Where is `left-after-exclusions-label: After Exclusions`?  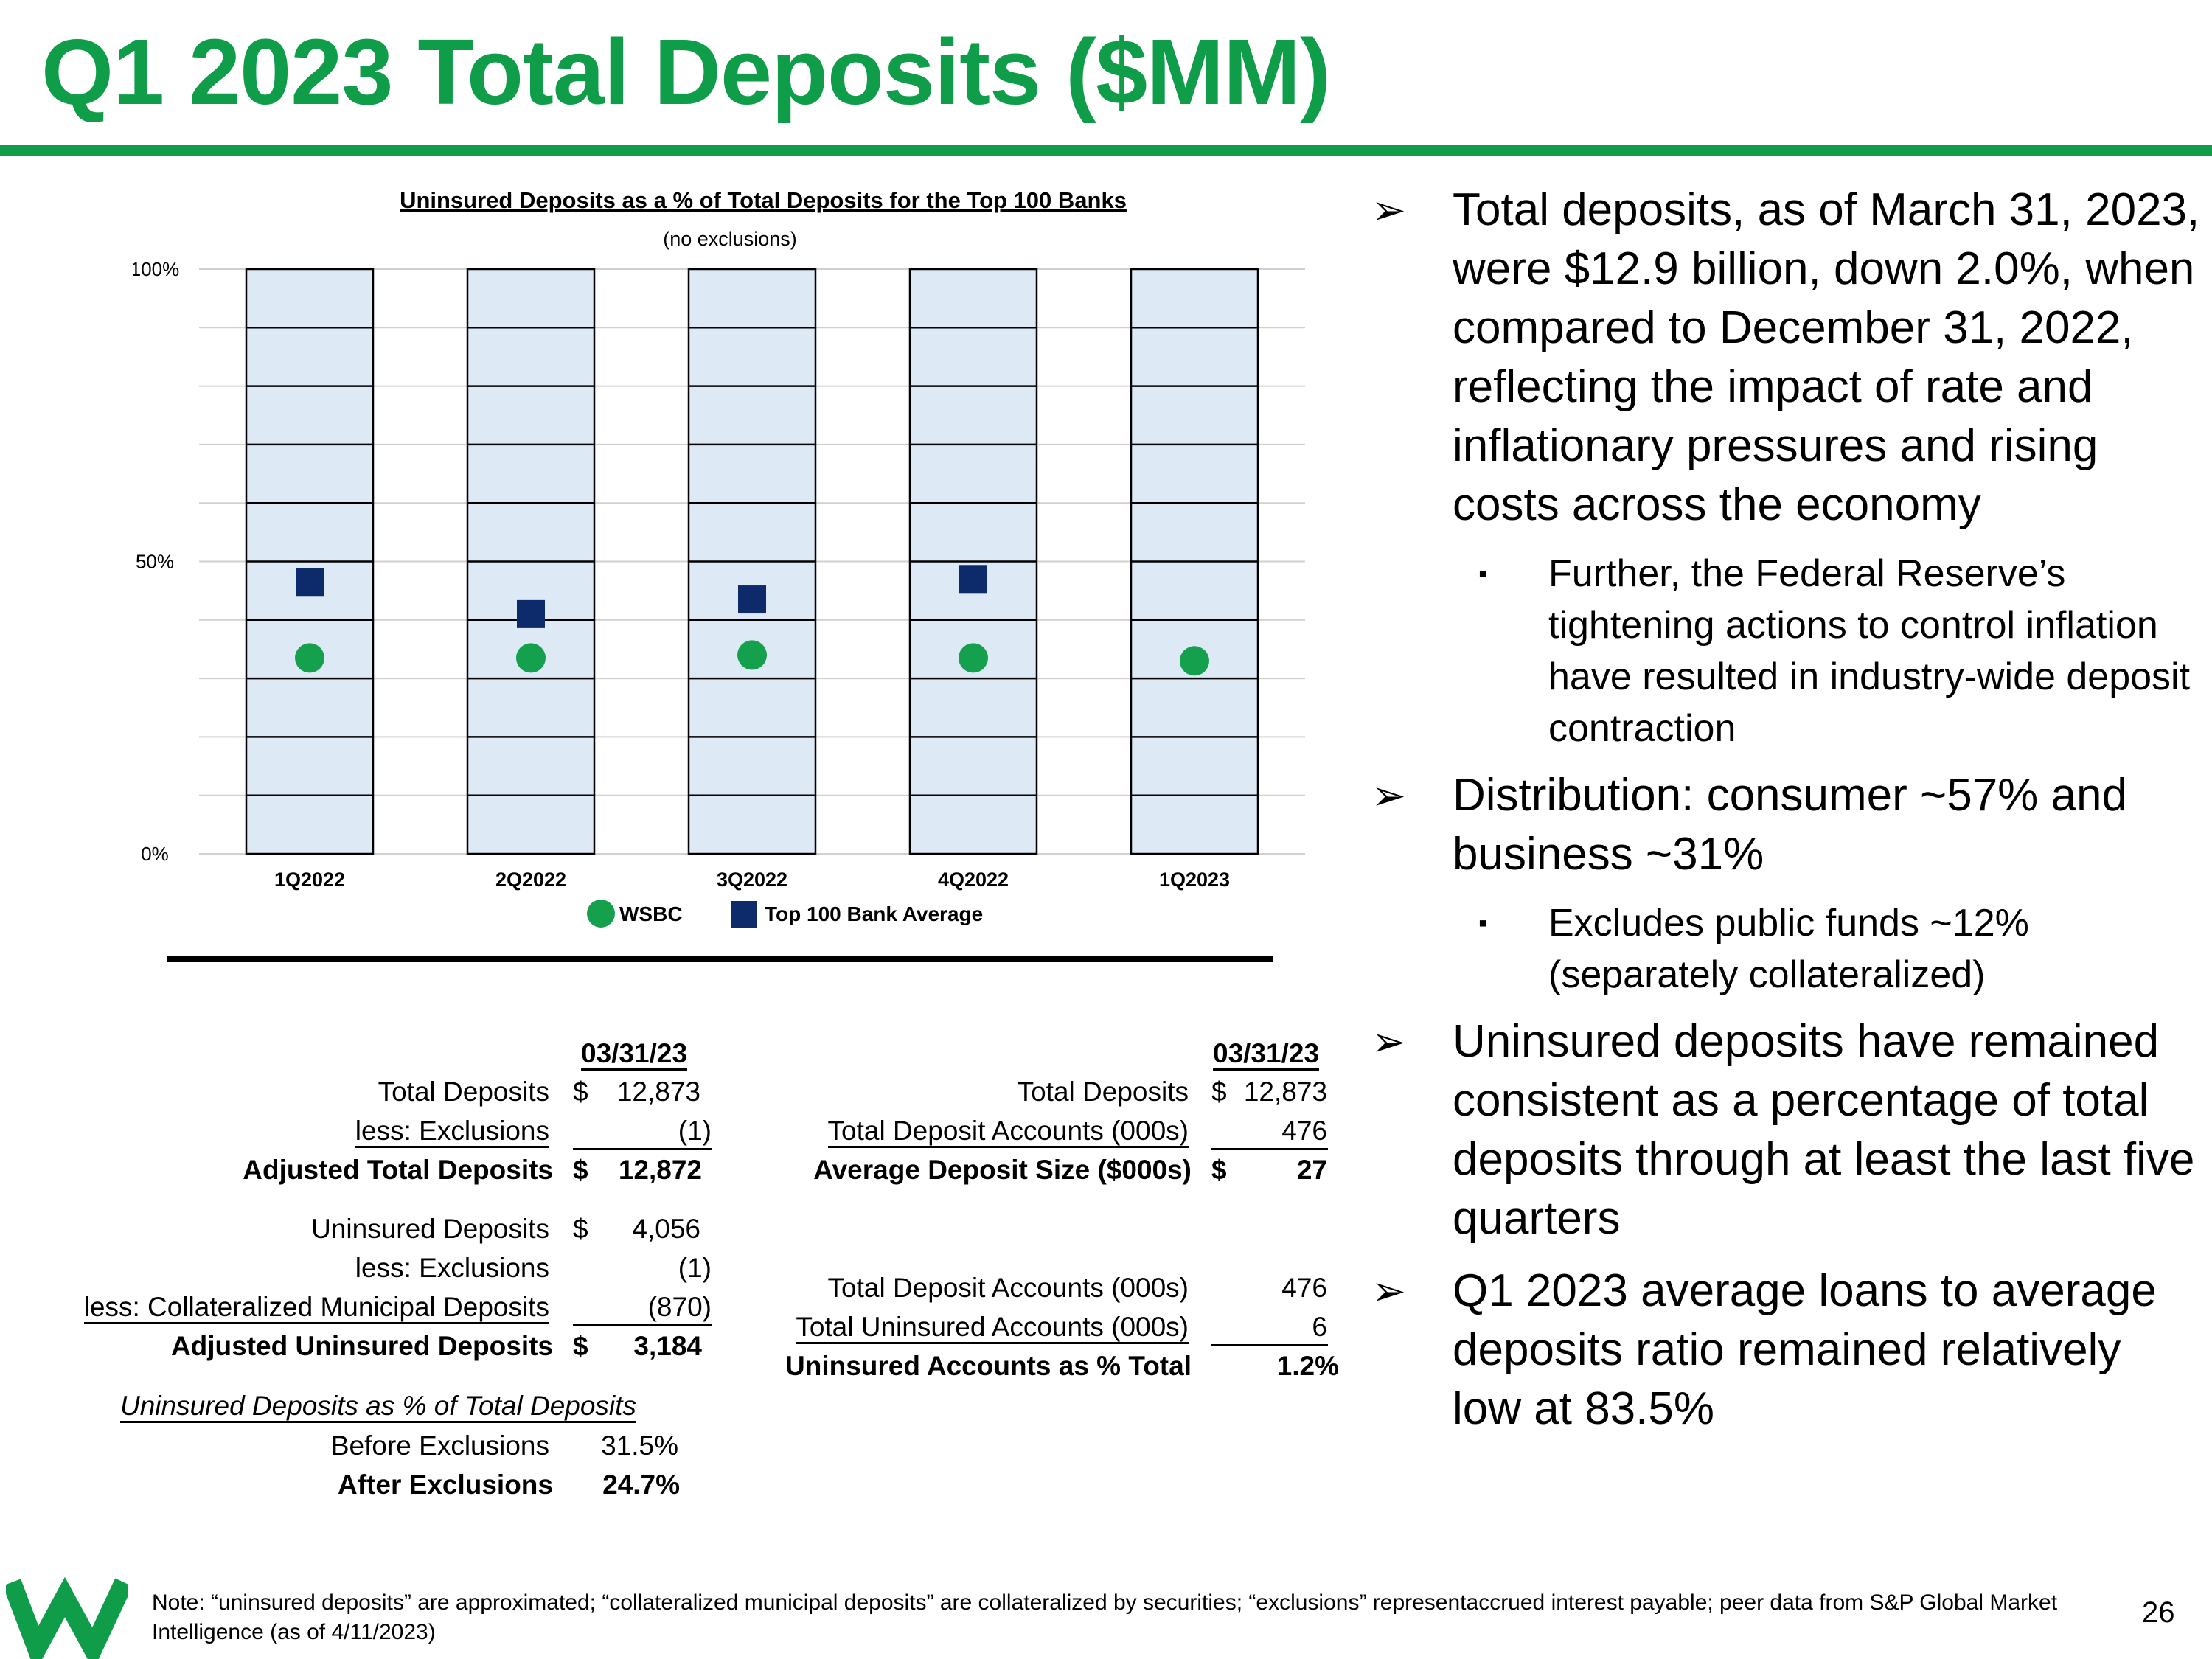
left-after-exclusions-label: After Exclusions is located at coordinates (445, 1485).